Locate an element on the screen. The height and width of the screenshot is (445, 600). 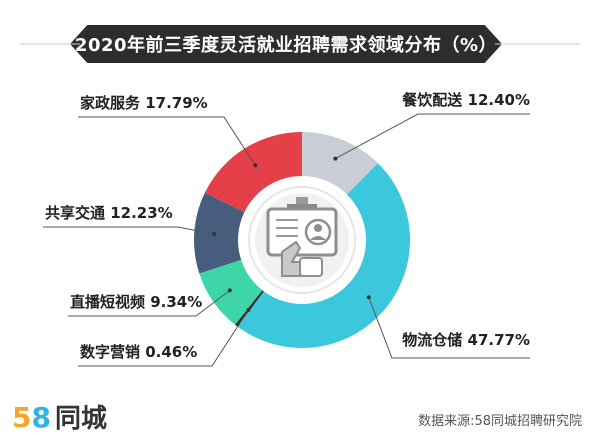
slice-label-2: 物流仓储 47.77% is located at coordinates (466, 340).